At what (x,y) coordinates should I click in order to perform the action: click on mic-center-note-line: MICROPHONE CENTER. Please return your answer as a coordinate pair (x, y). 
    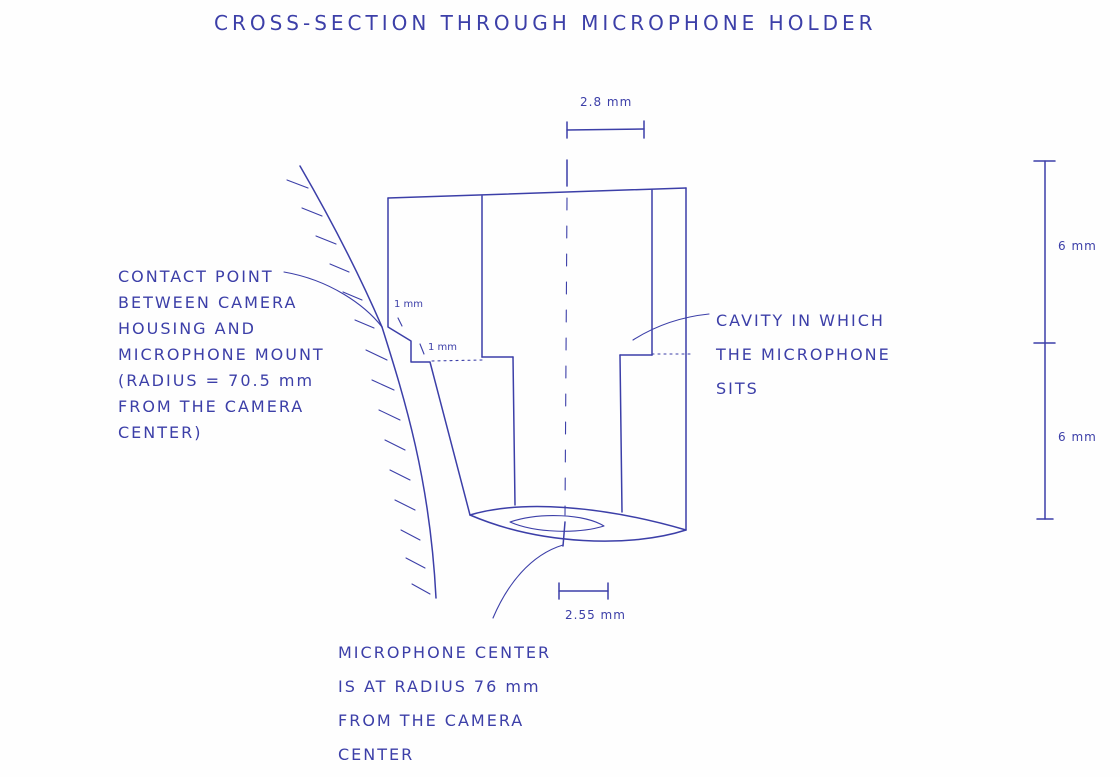
    Looking at the image, I should click on (445, 652).